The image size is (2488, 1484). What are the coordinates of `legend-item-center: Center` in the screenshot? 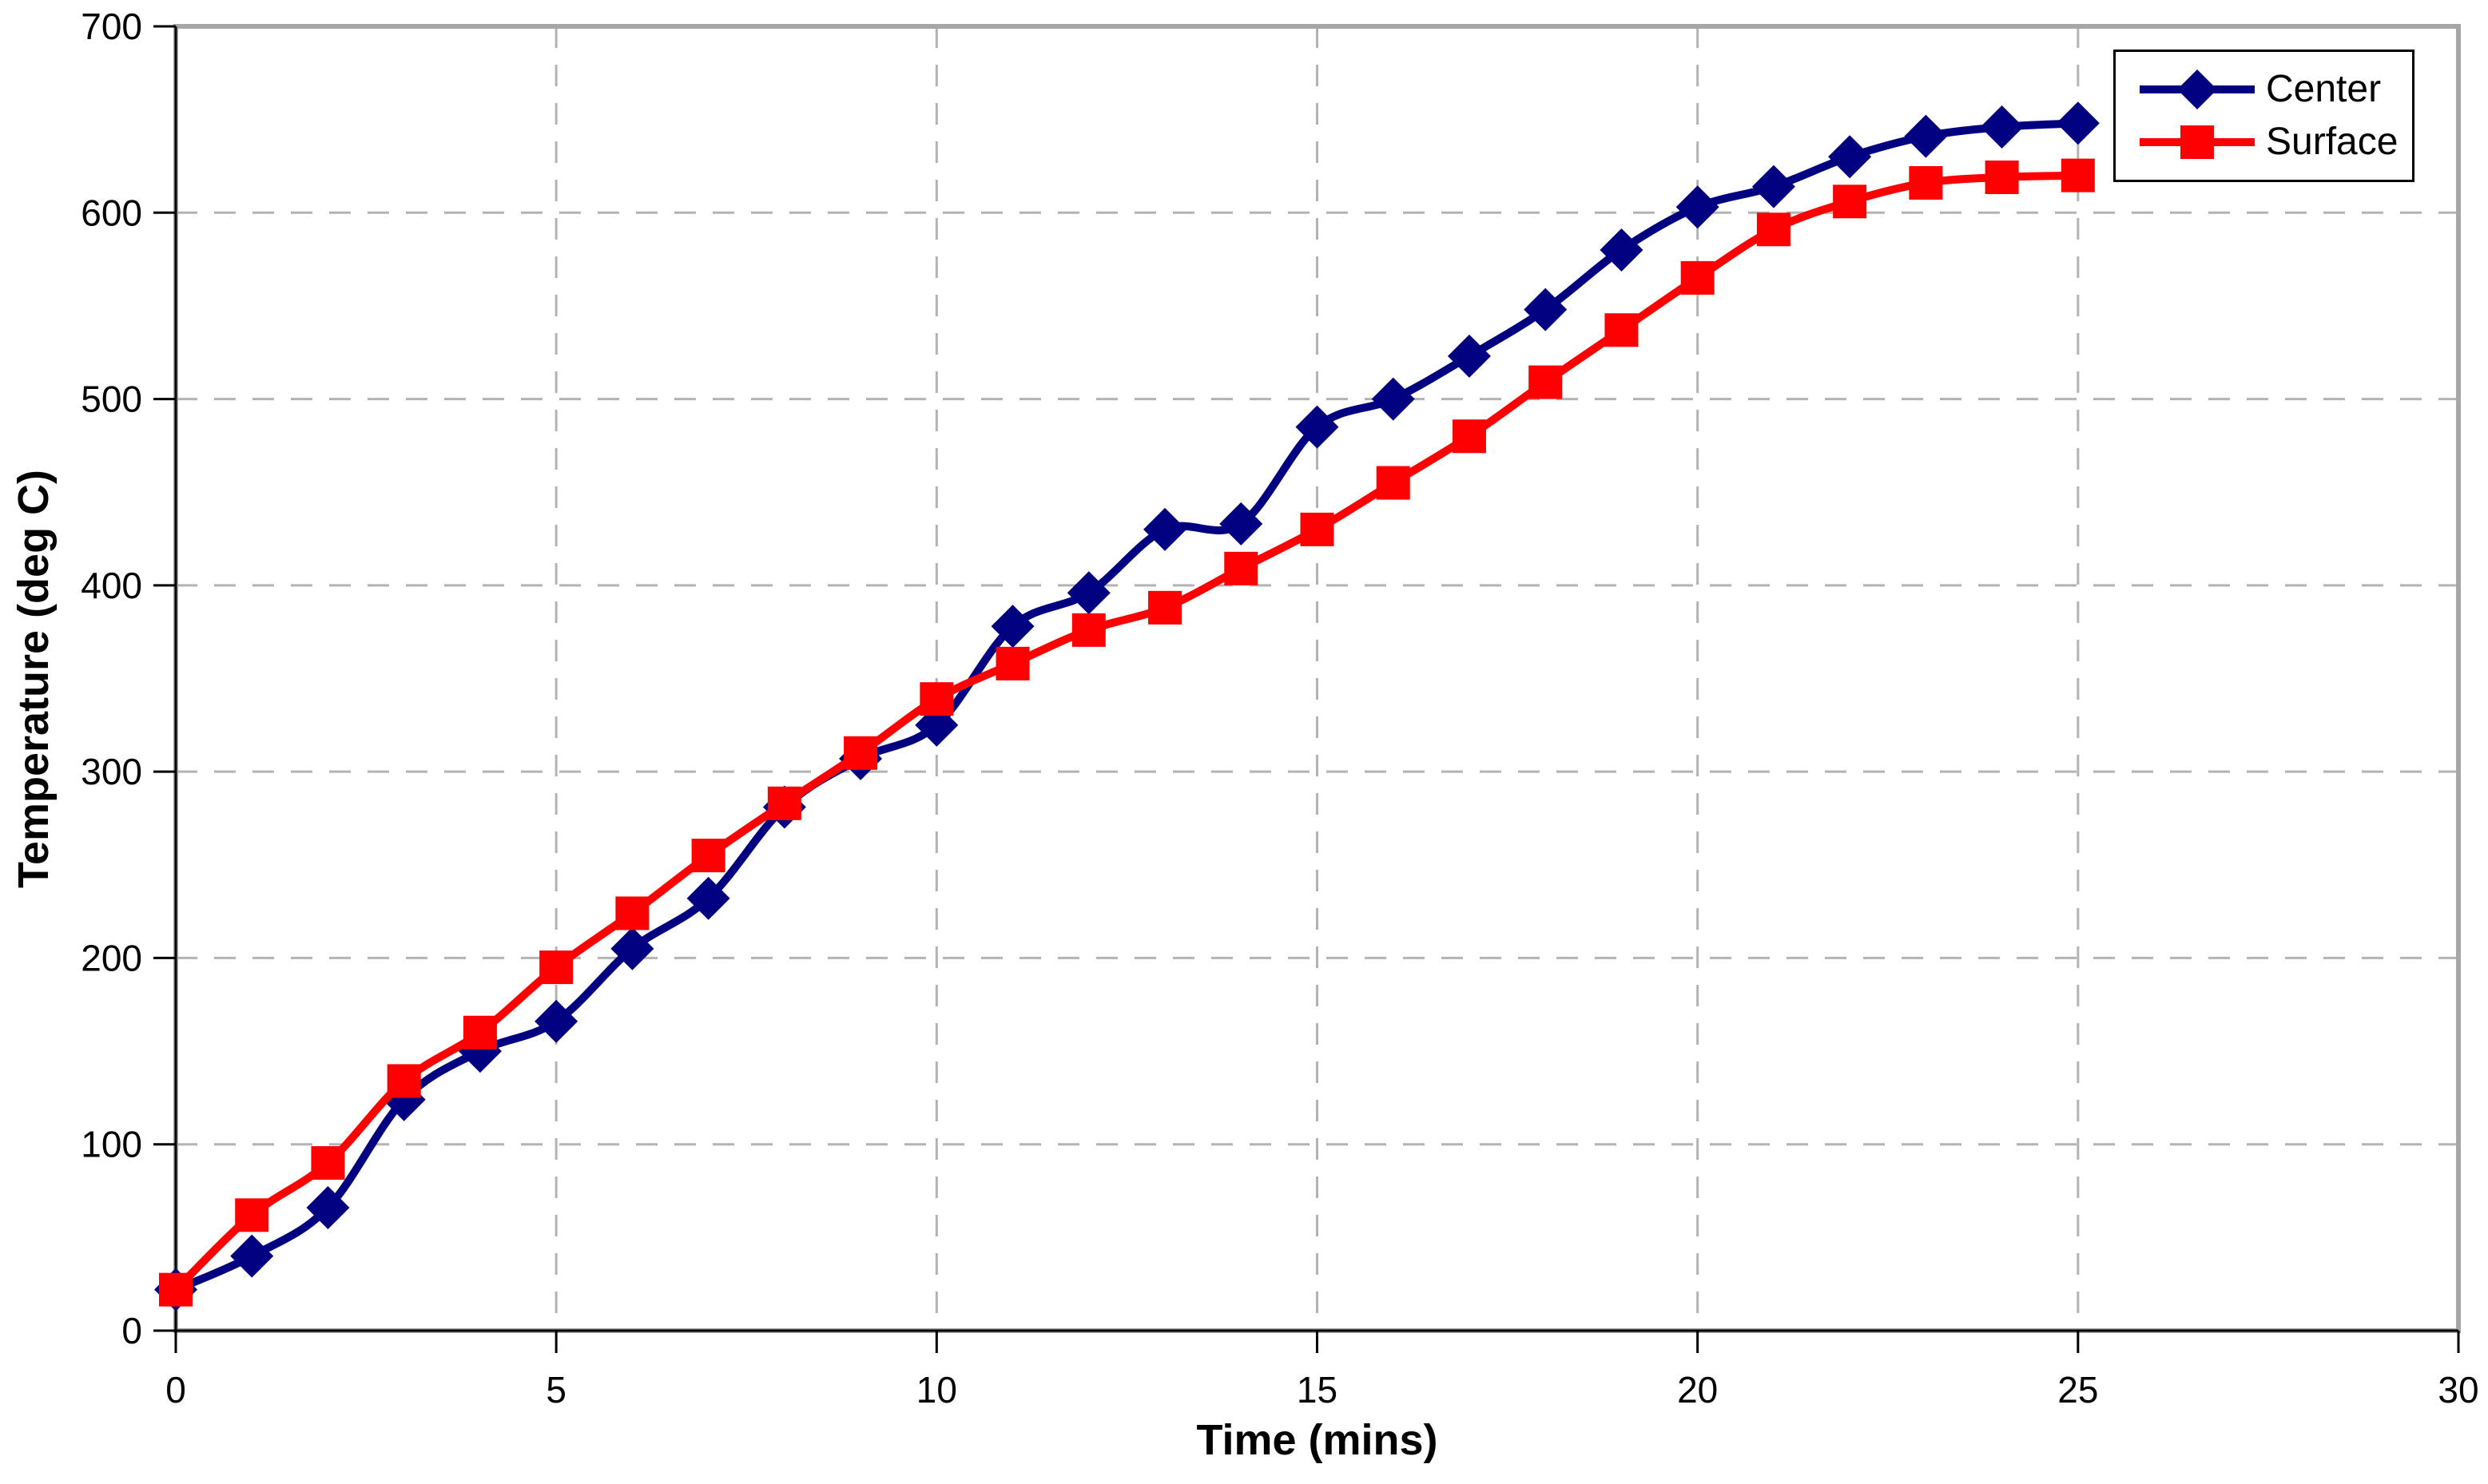 It's located at (2272, 89).